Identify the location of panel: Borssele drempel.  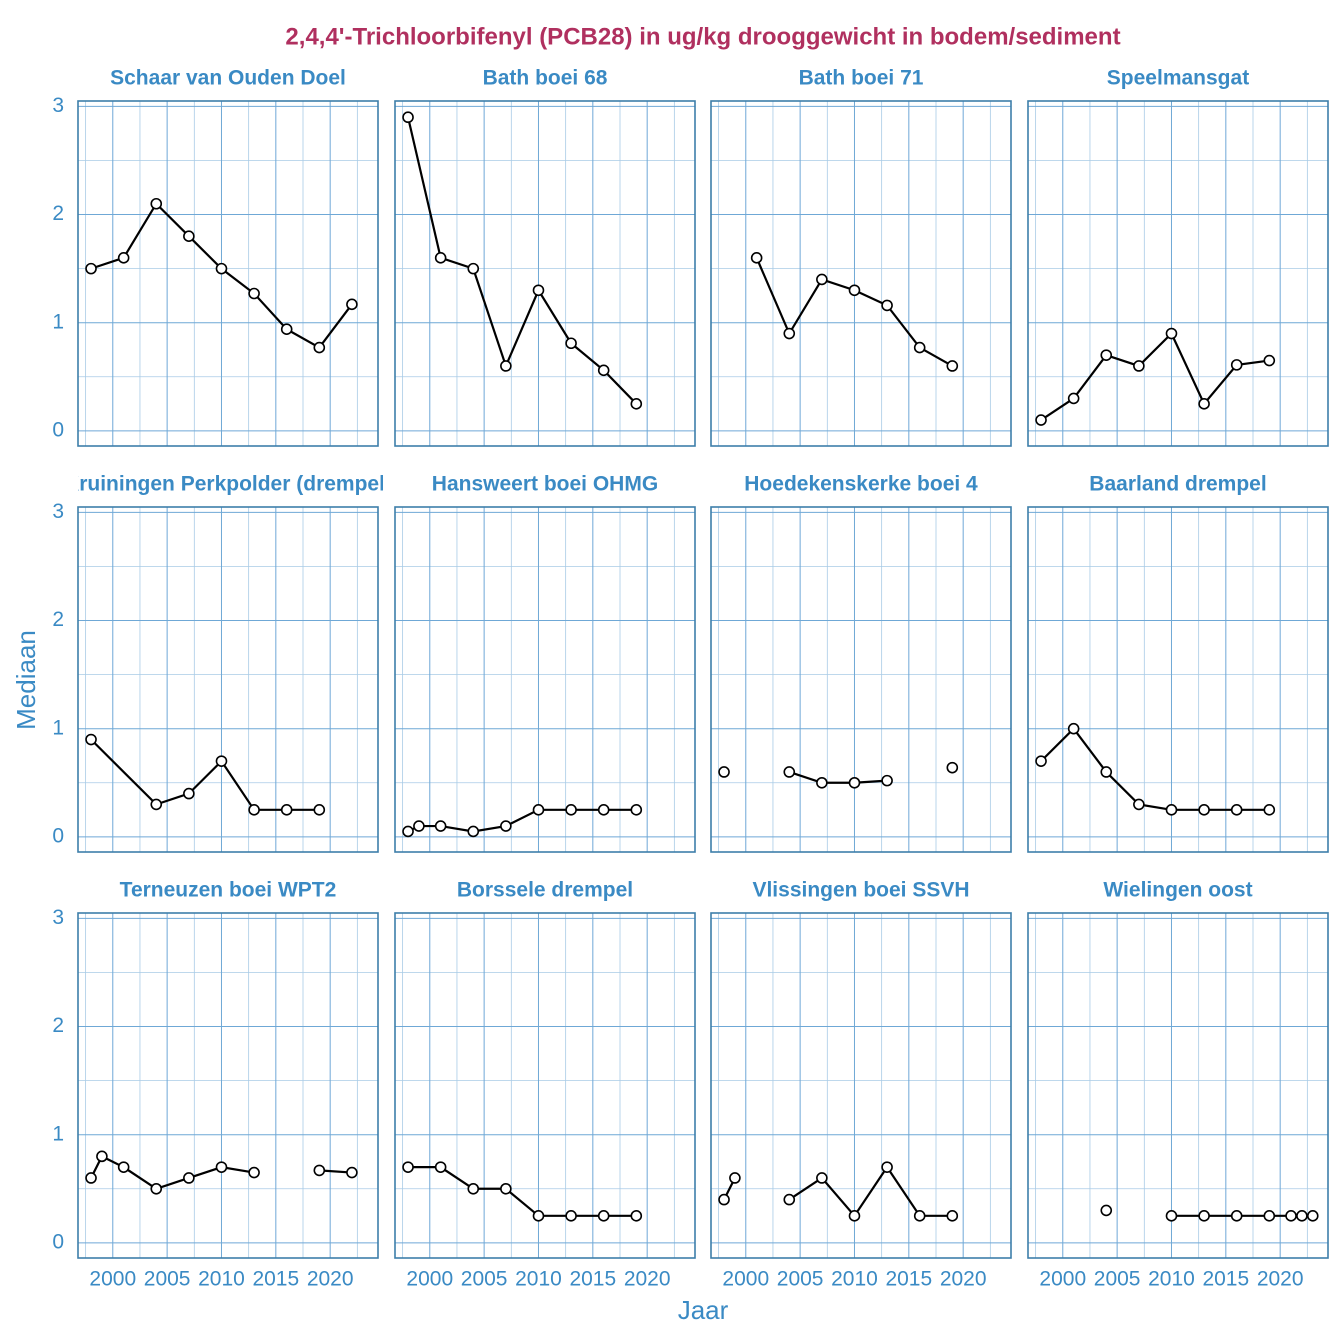
(545, 1069).